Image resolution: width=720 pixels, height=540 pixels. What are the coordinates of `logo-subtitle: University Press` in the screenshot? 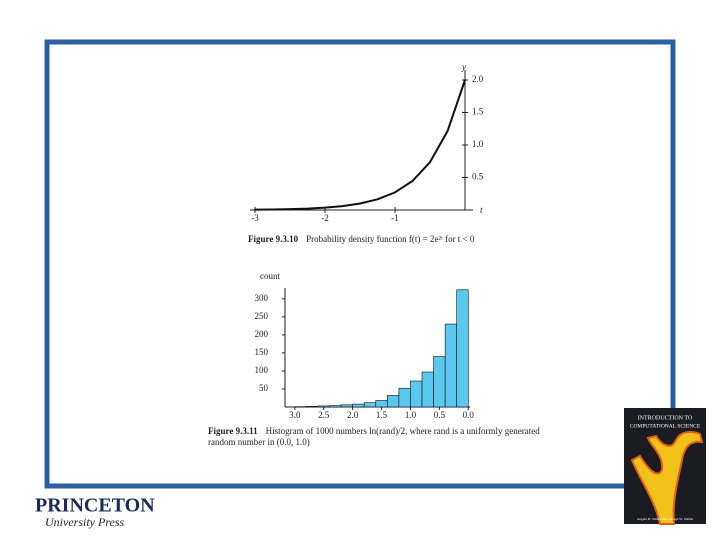 It's located at (85, 522).